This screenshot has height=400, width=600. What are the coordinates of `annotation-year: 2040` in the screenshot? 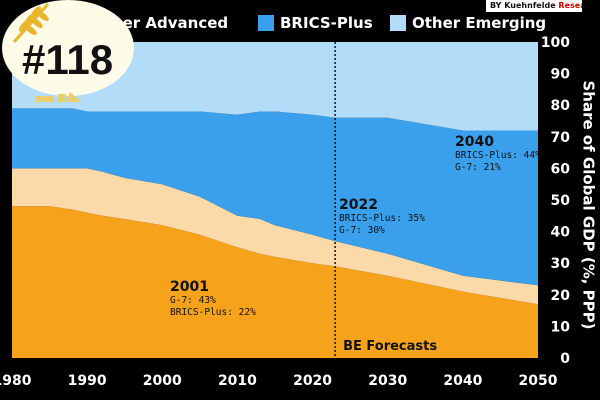 It's located at (474, 142).